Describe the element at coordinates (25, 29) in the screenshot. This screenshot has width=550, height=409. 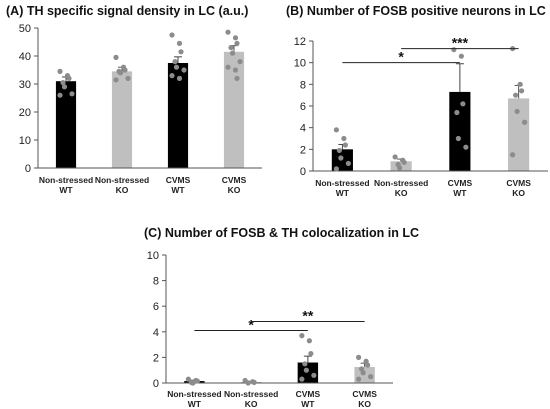
I see `panel-a-ytick-label: 50` at that location.